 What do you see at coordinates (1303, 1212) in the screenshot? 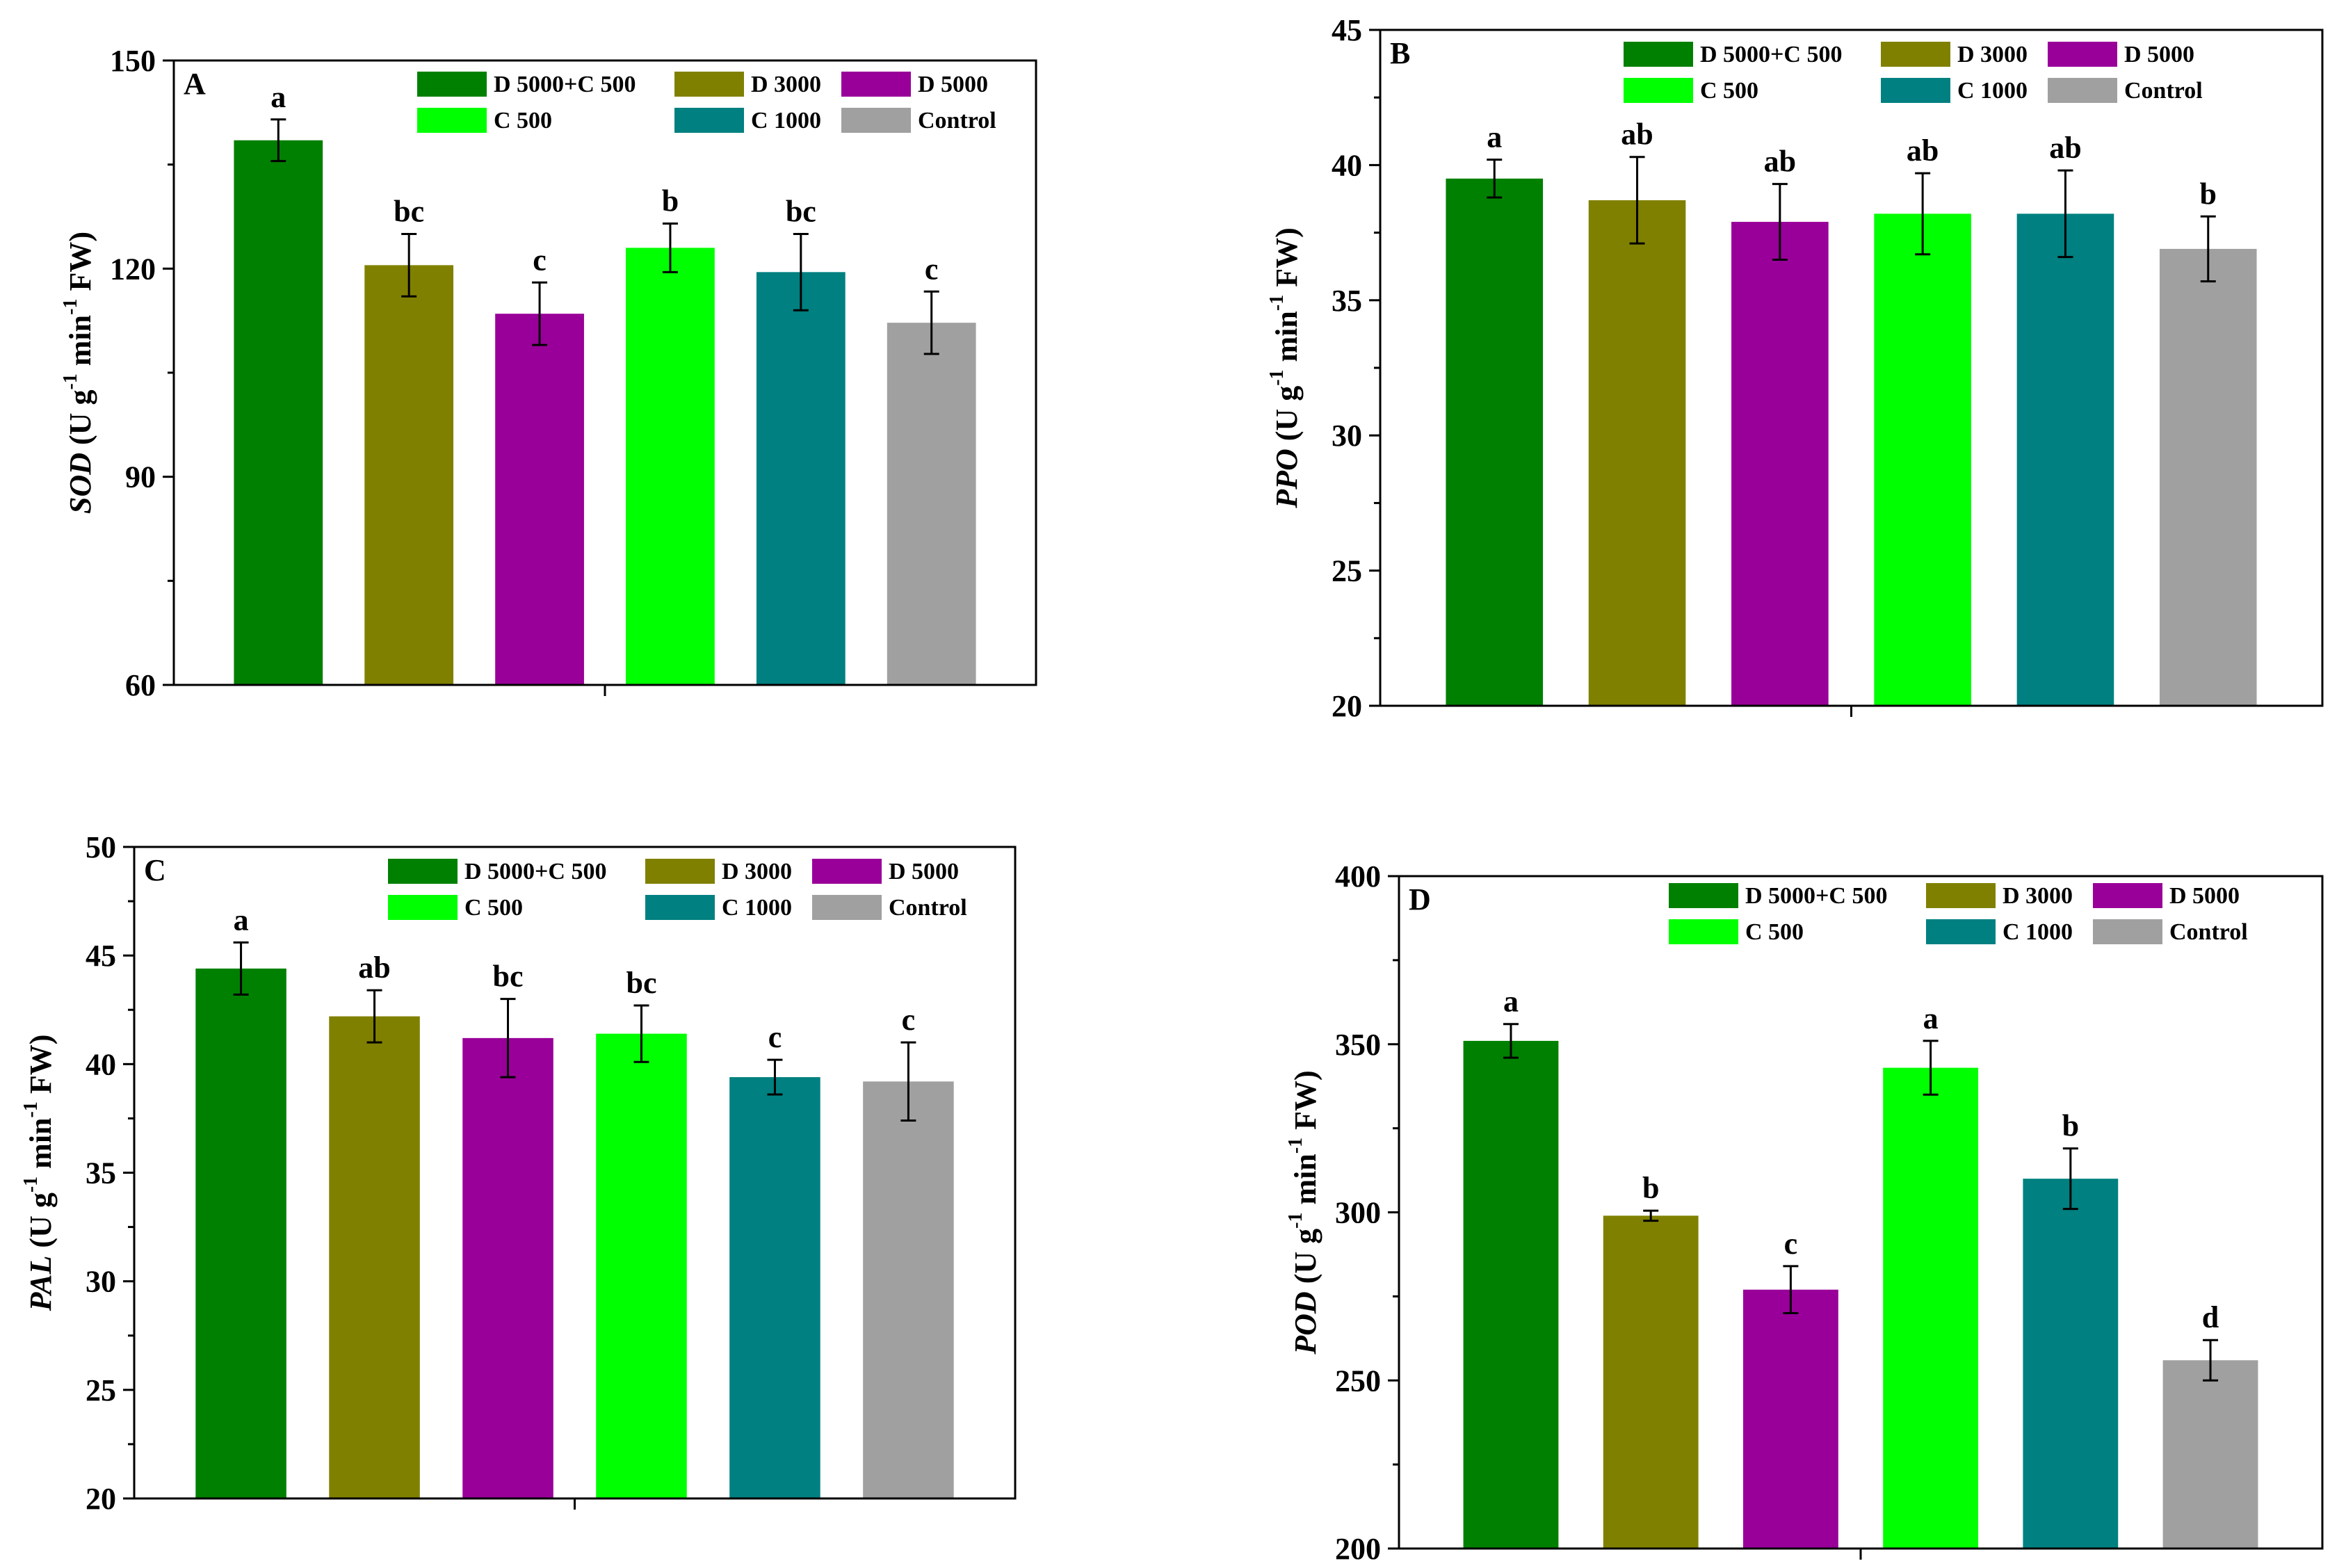
I see `y-axis-title: POD (U g-1 min-1 FW)` at bounding box center [1303, 1212].